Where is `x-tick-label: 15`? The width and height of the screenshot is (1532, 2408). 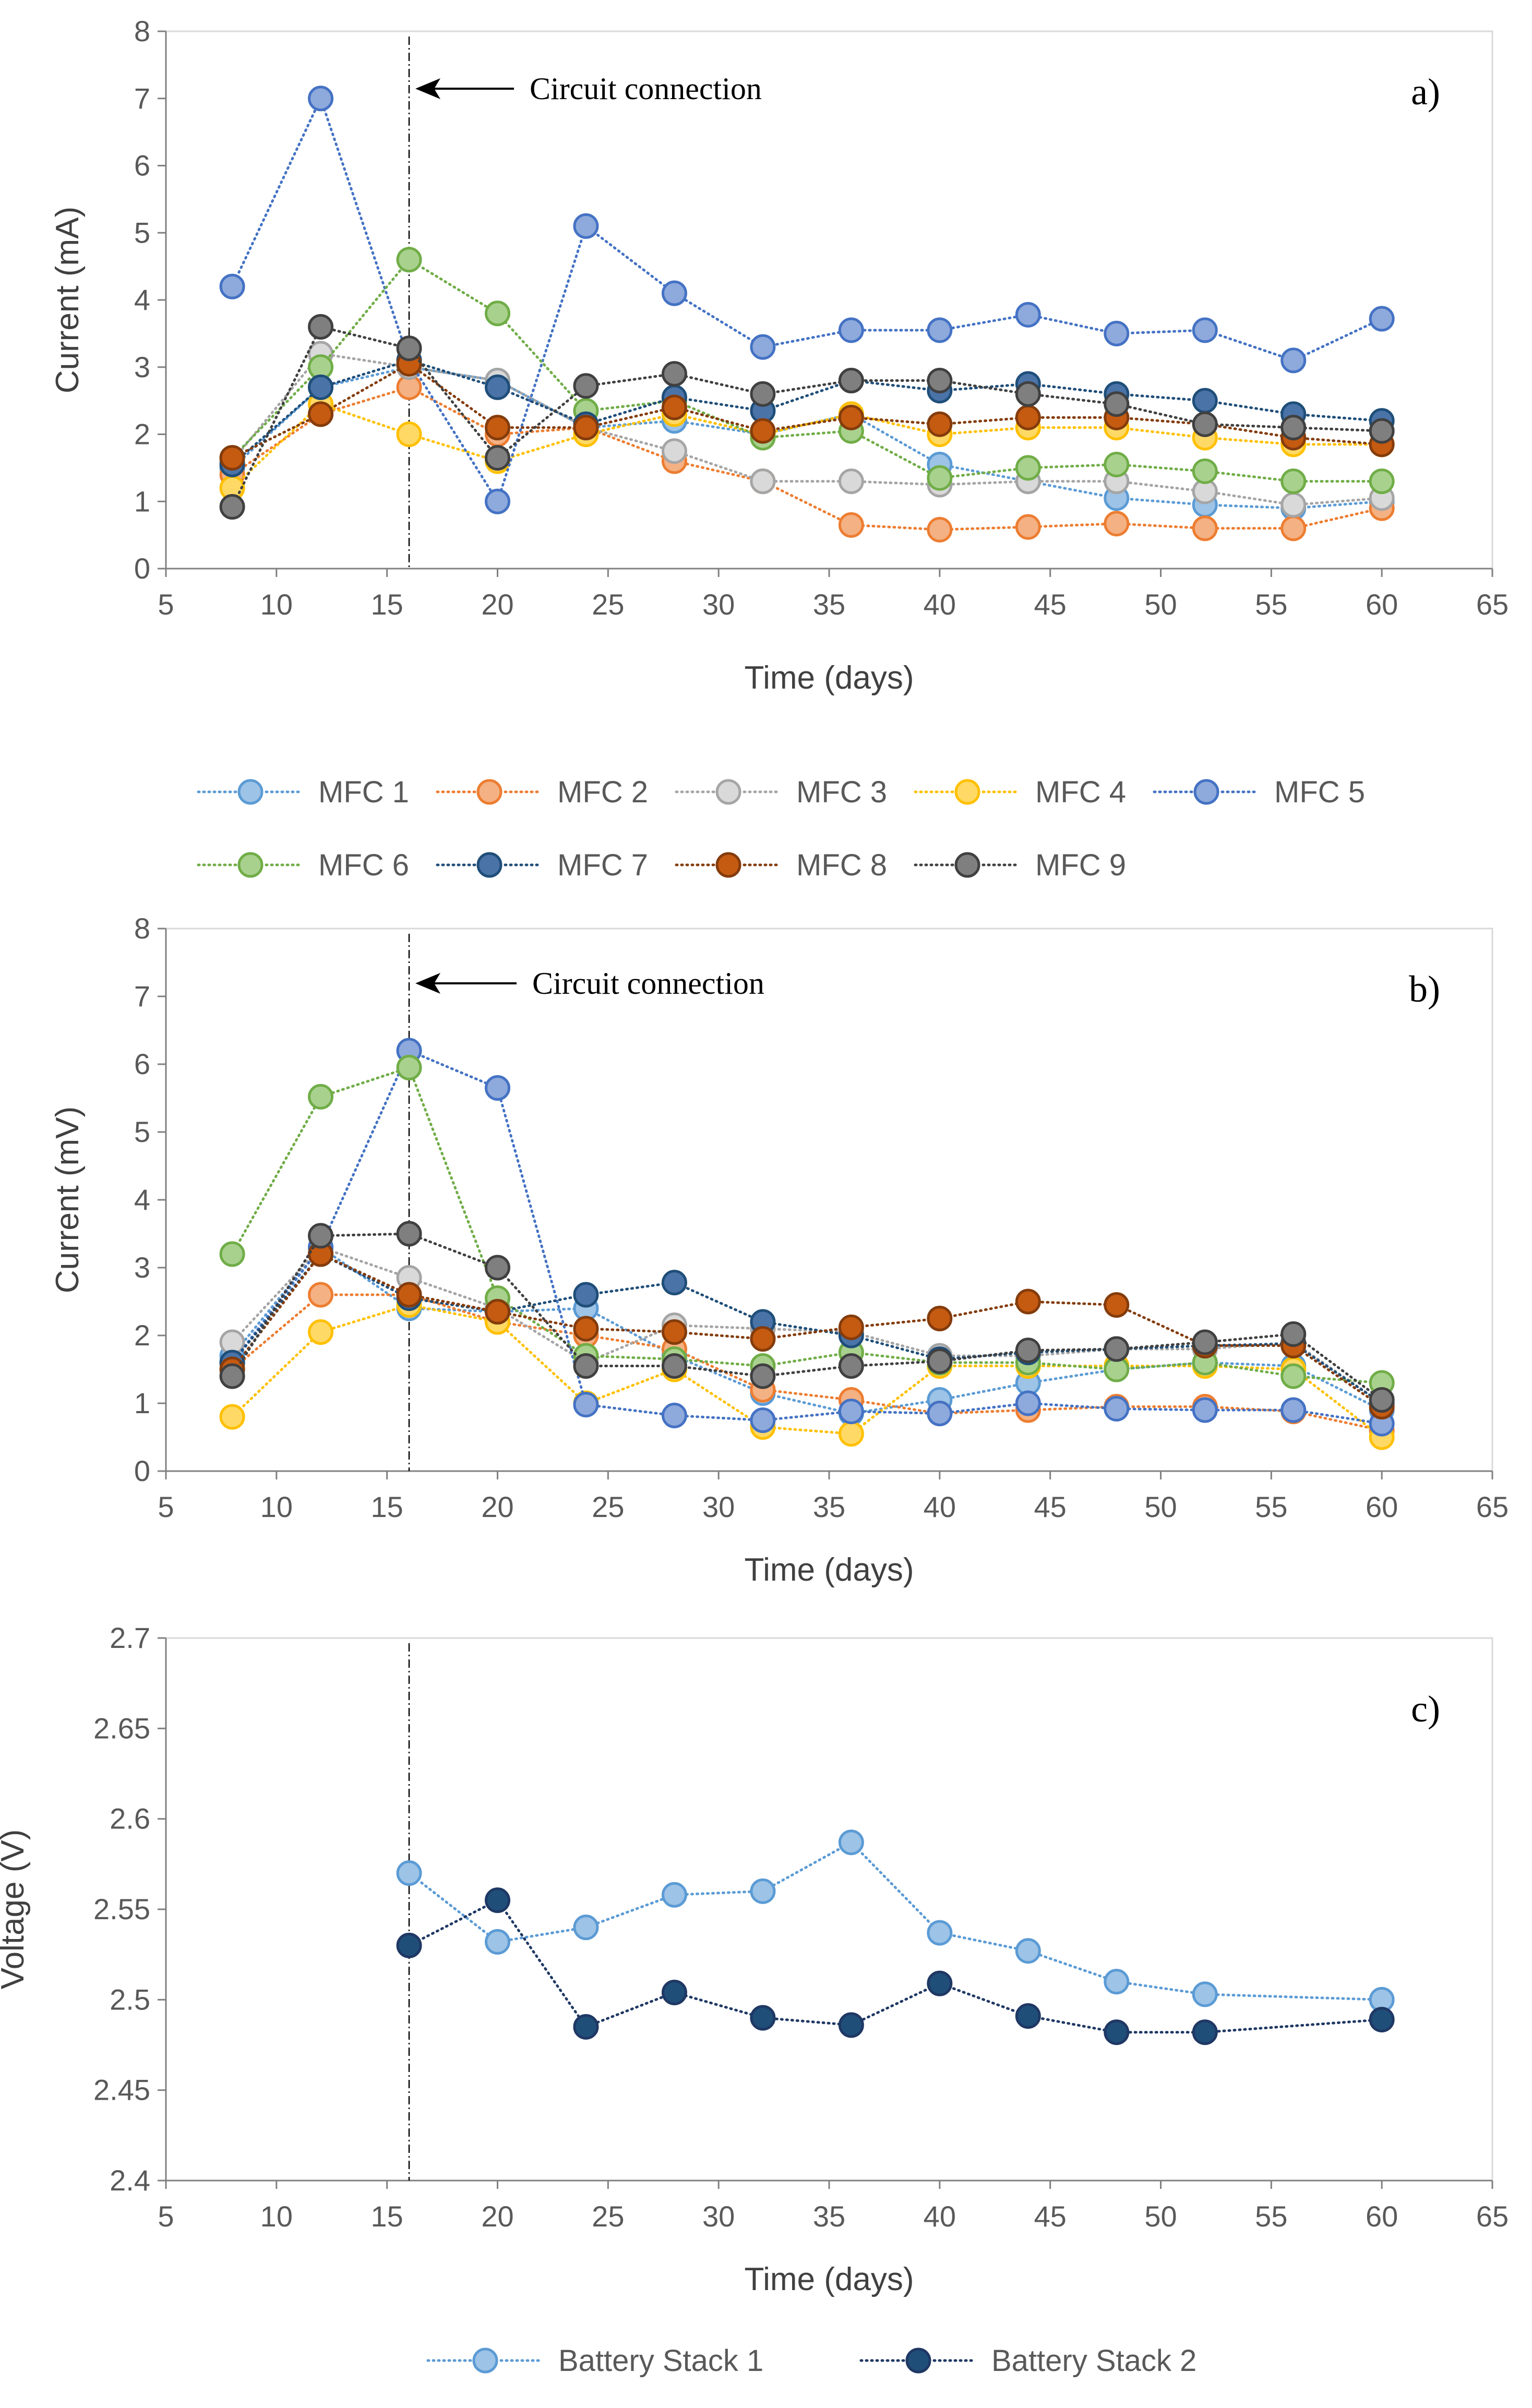 x-tick-label: 15 is located at coordinates (387, 2217).